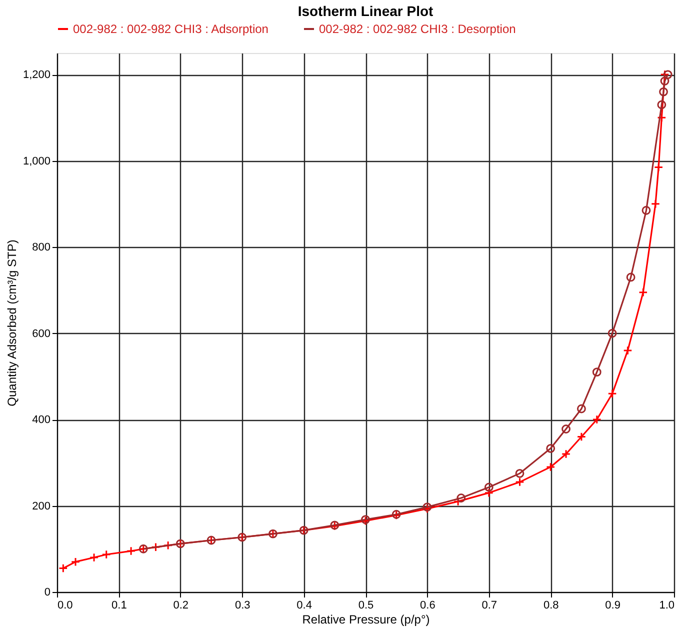  What do you see at coordinates (242, 606) in the screenshot?
I see `x-tick-label: 0.3` at bounding box center [242, 606].